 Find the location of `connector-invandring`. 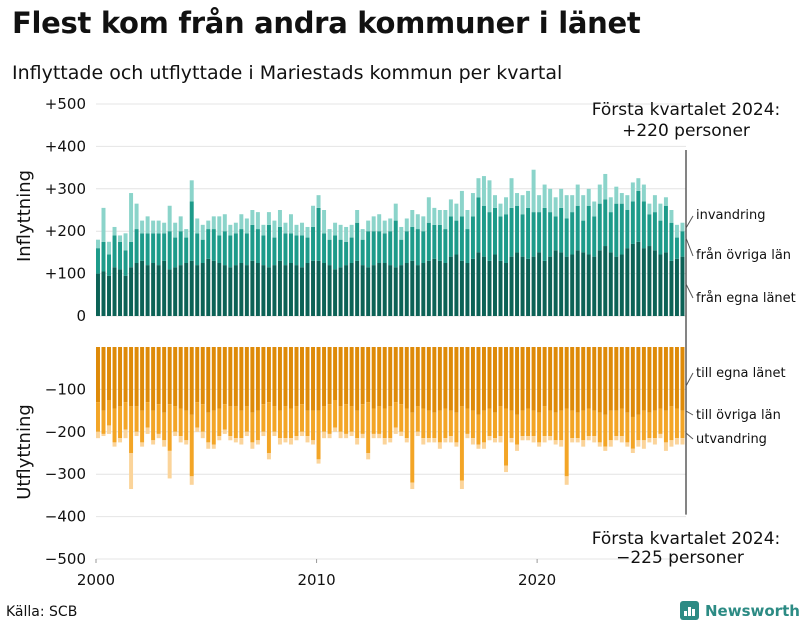

connector-invandring is located at coordinates (689, 222).